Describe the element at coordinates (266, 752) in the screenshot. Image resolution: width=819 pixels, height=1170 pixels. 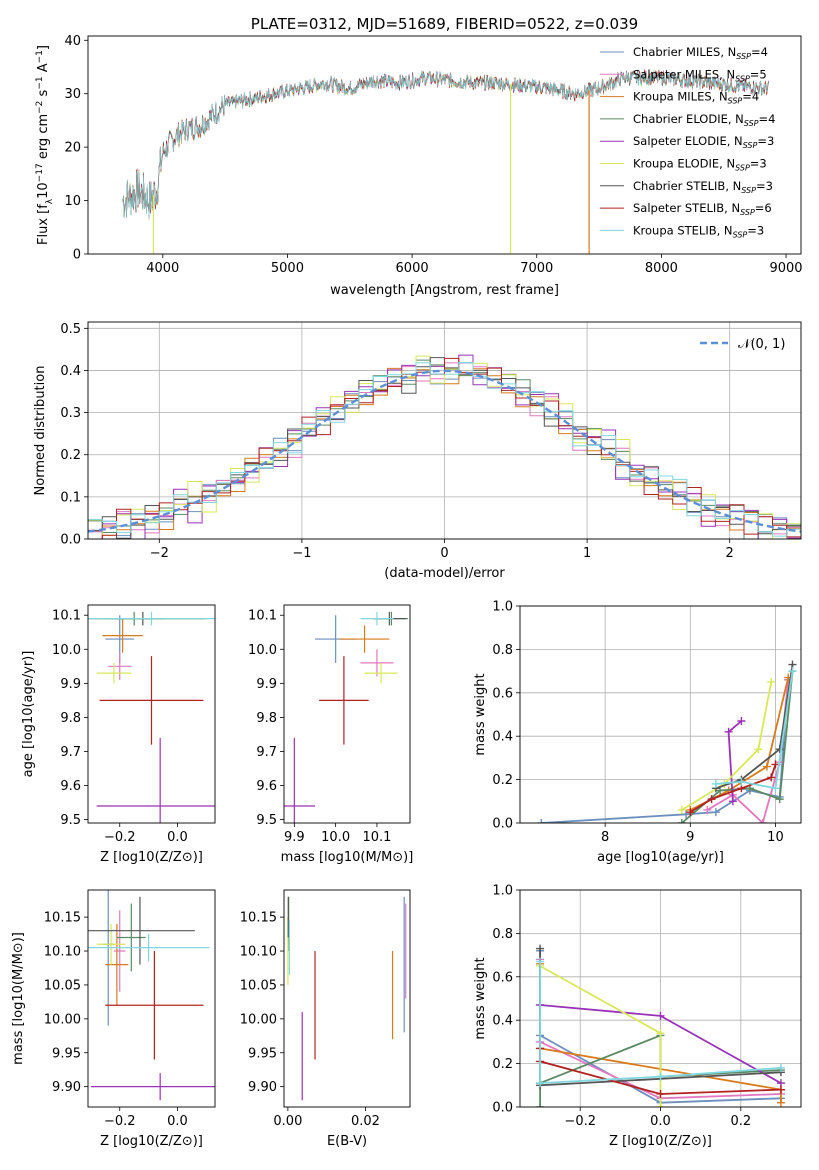
I see `y-tick-label: 9.7` at that location.